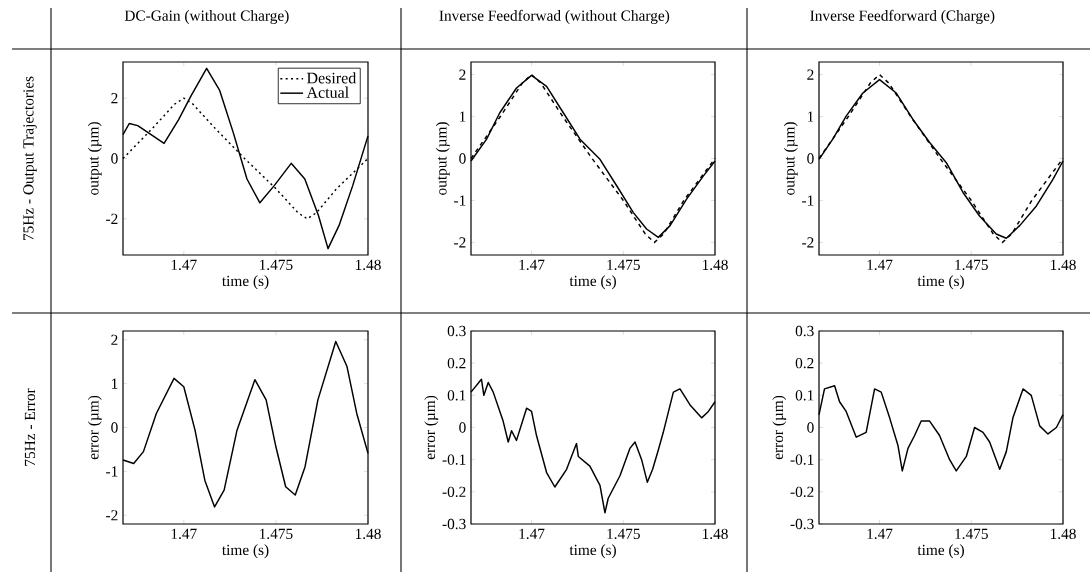 The width and height of the screenshot is (1090, 572). I want to click on chart-title: DC-Gain (without Charge), so click(206, 17).